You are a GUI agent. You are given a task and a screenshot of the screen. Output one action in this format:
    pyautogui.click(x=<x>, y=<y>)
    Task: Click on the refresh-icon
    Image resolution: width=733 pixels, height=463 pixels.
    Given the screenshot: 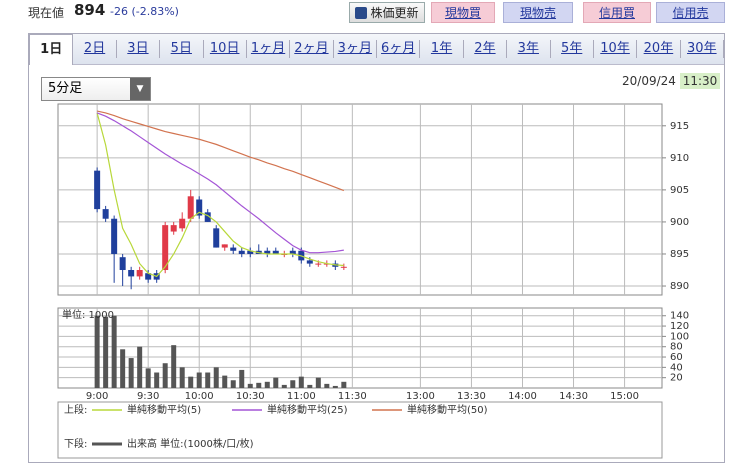 What is the action you would take?
    pyautogui.click(x=361, y=13)
    